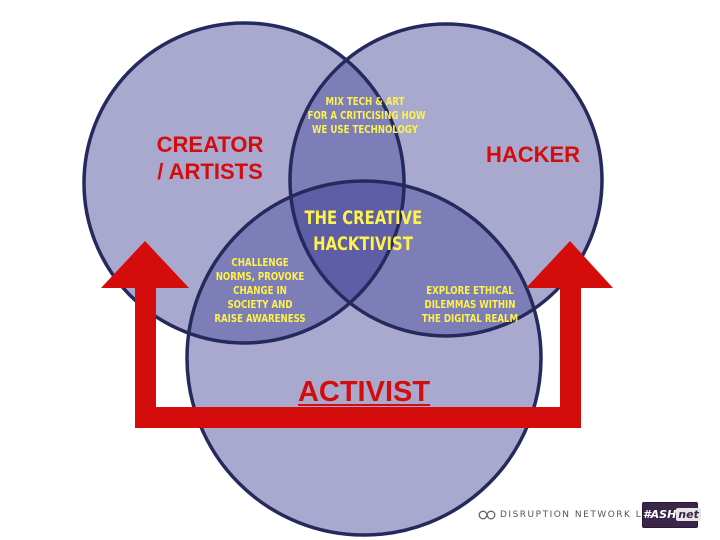 The height and width of the screenshot is (540, 720). I want to click on logo-suffix: net, so click(688, 514).